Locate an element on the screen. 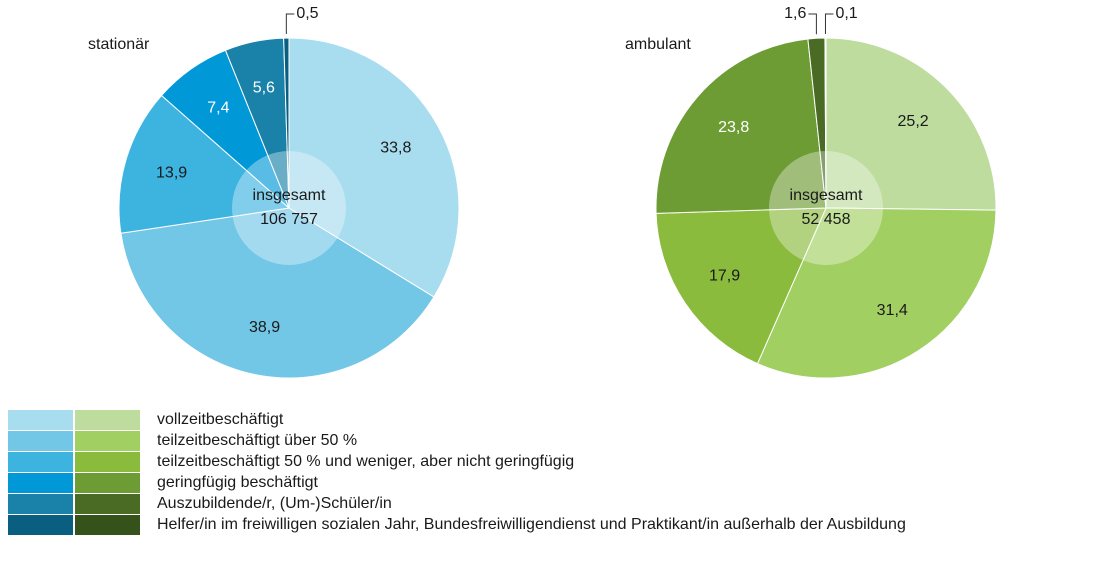 The width and height of the screenshot is (1104, 572). pie-title: ambulant is located at coordinates (658, 44).